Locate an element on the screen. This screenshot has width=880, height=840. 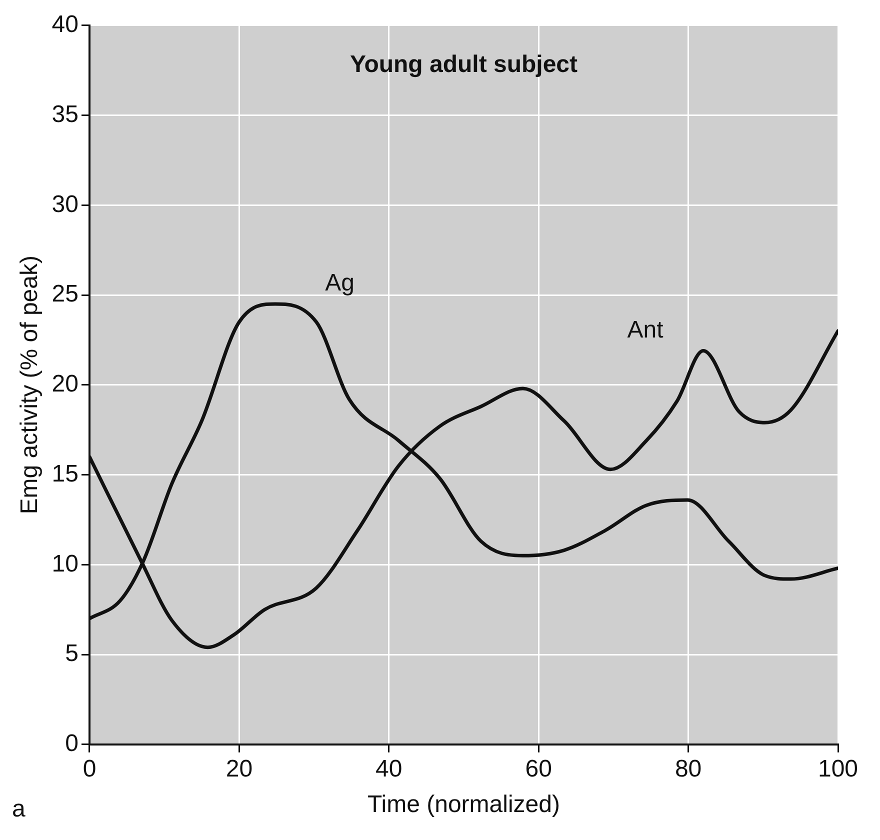
series-label: Ag is located at coordinates (339, 283).